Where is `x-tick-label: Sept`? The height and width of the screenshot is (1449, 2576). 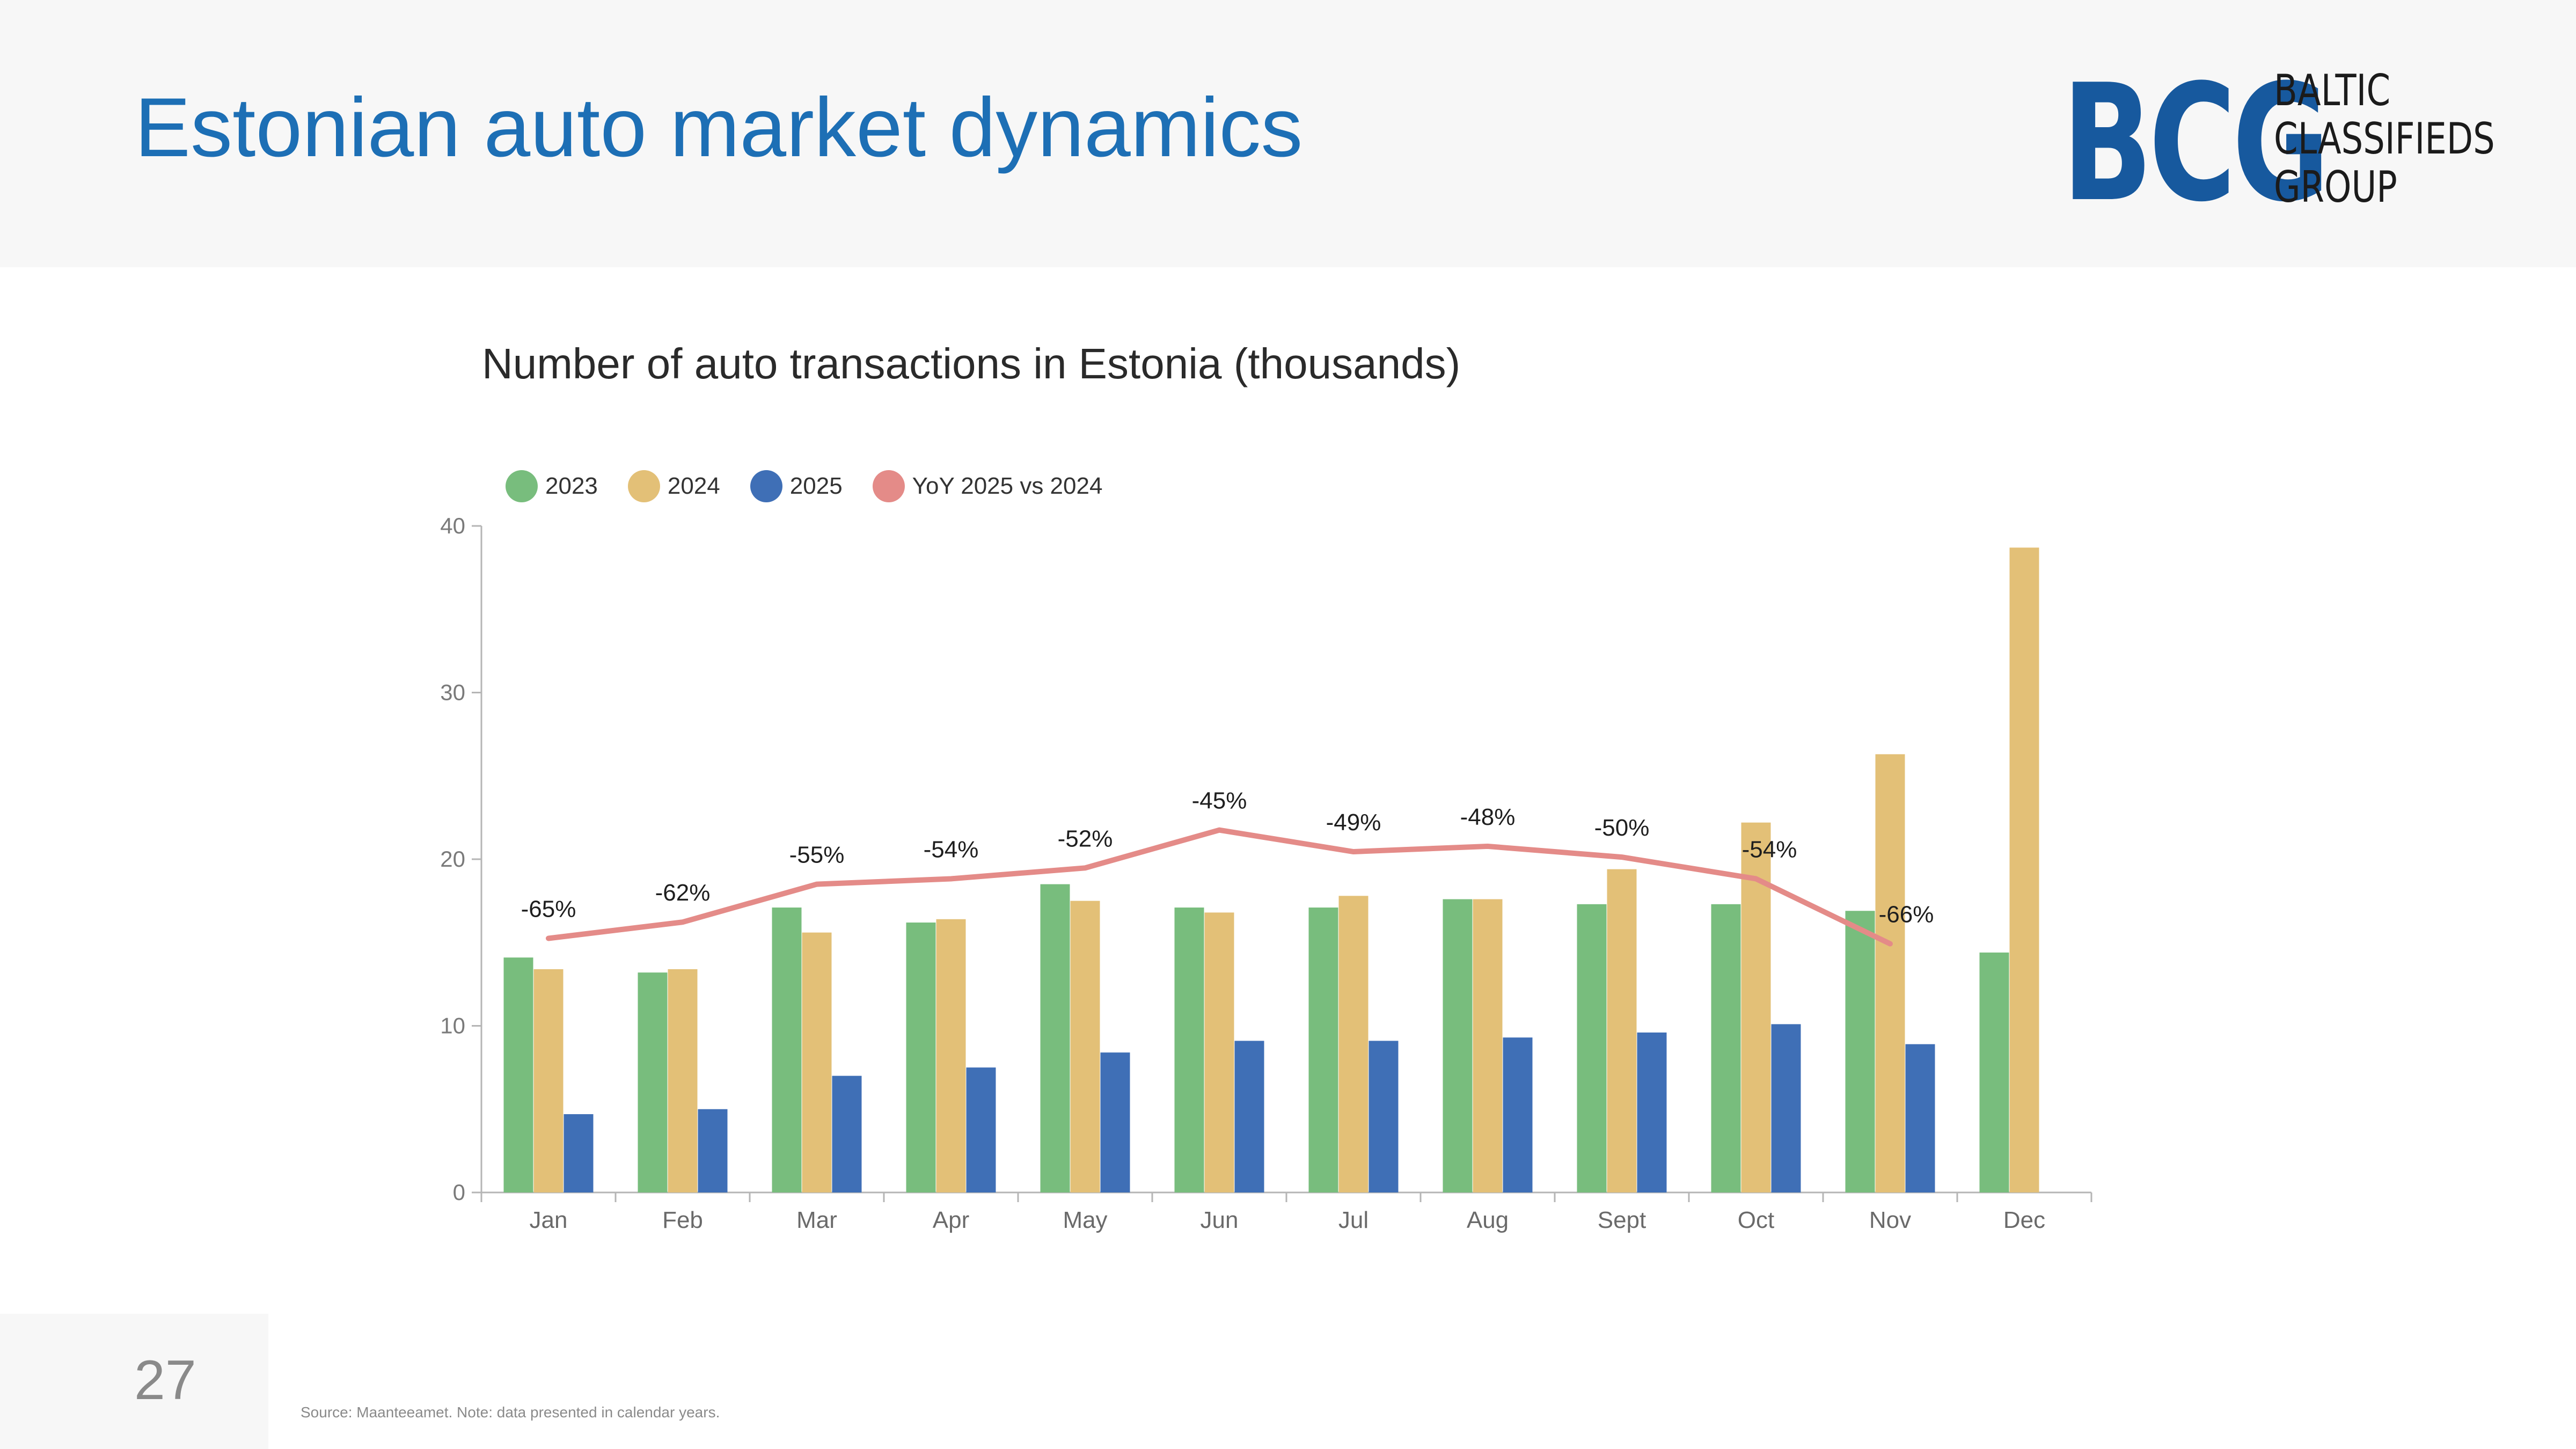 x-tick-label: Sept is located at coordinates (1622, 1220).